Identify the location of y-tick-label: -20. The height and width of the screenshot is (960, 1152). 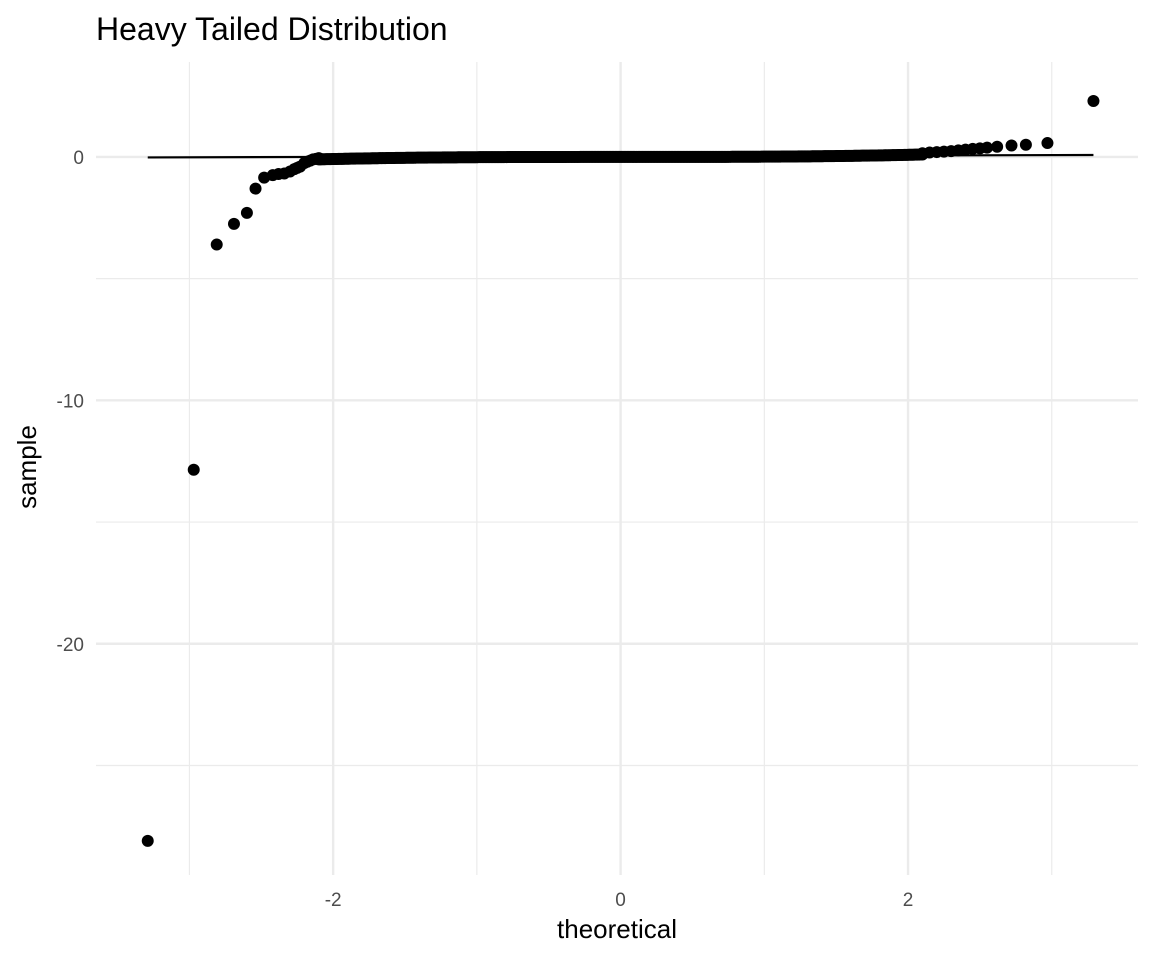
(70, 645).